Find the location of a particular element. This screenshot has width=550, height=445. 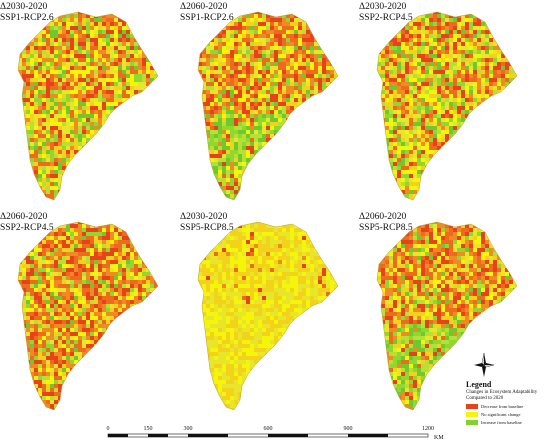

legend-item-no-change: No significant change is located at coordinates (508, 414).